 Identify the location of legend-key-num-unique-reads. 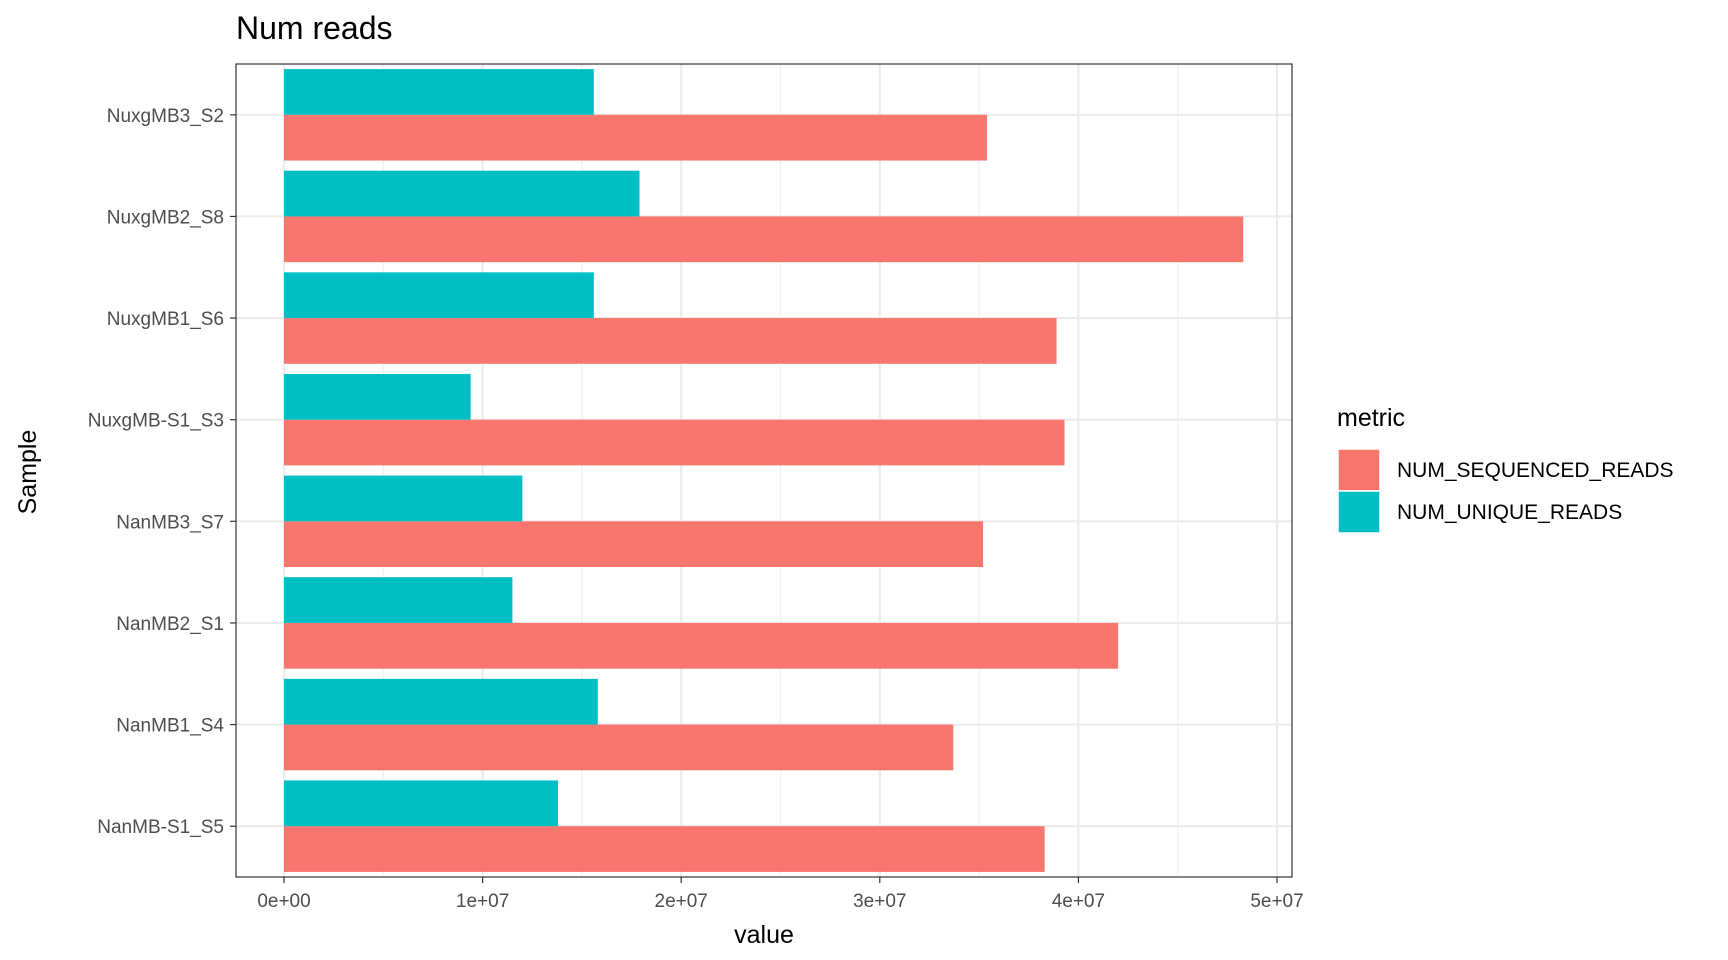
(1359, 512).